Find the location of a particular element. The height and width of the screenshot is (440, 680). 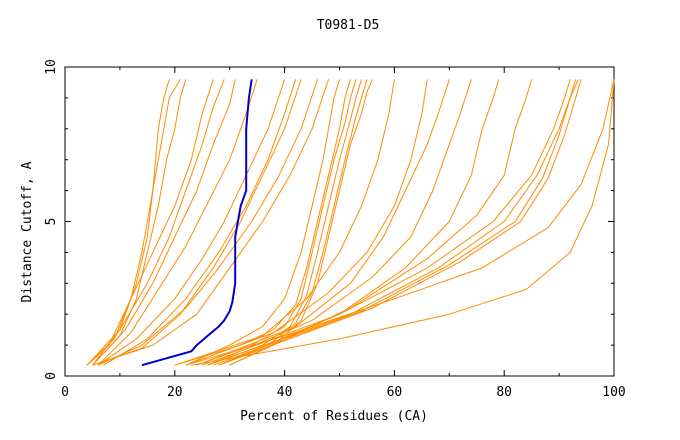

y-tick-label: 10 is located at coordinates (51, 67).